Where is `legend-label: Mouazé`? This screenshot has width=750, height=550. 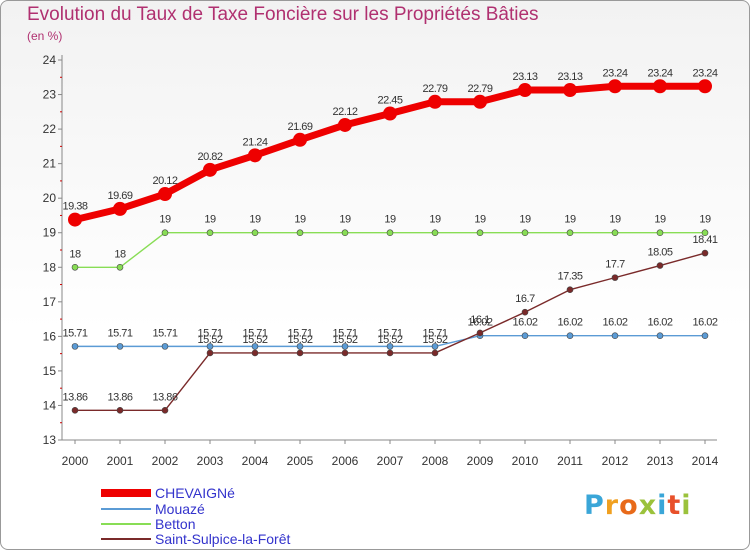
legend-label: Mouazé is located at coordinates (180, 509).